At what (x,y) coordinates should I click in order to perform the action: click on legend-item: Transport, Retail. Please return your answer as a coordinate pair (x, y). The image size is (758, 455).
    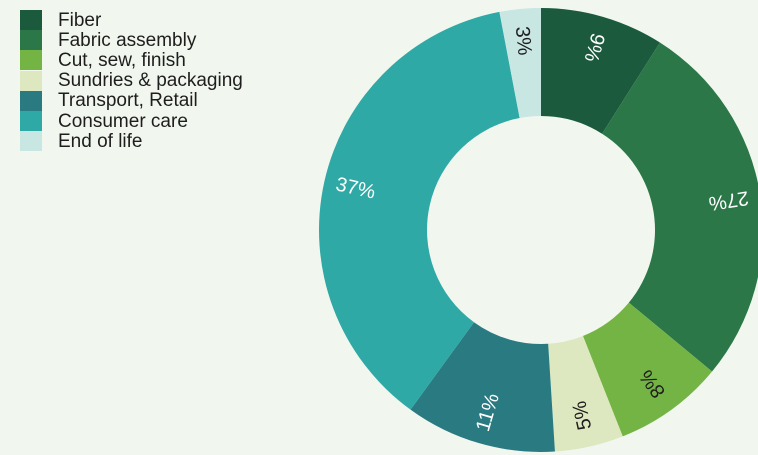
    Looking at the image, I should click on (131, 101).